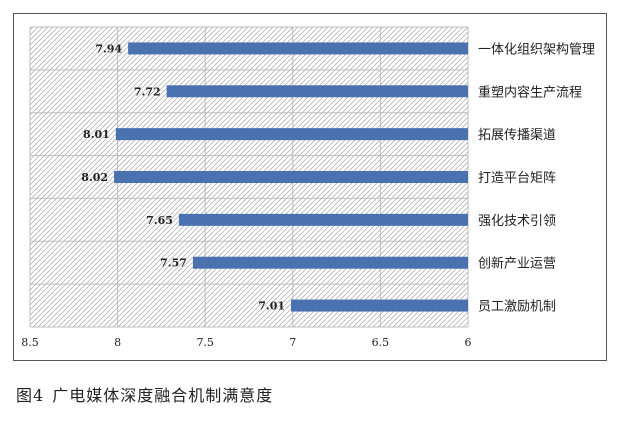 The width and height of the screenshot is (620, 426). What do you see at coordinates (530, 92) in the screenshot?
I see `category-label: 重塑内容生产流程` at bounding box center [530, 92].